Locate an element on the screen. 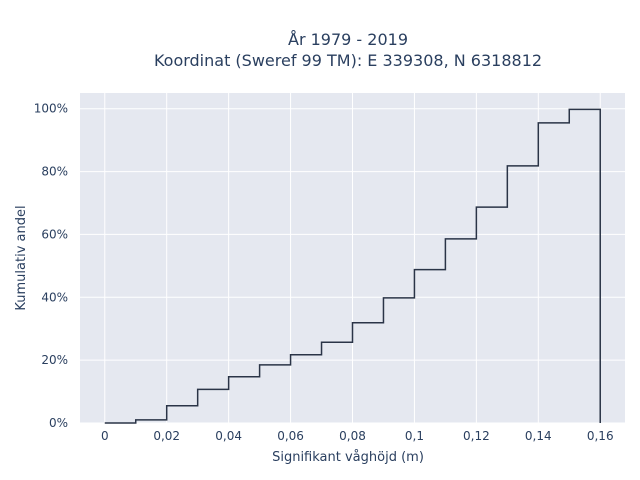 The image size is (640, 480). y-axis-title: Kumulativ andel is located at coordinates (21, 257).